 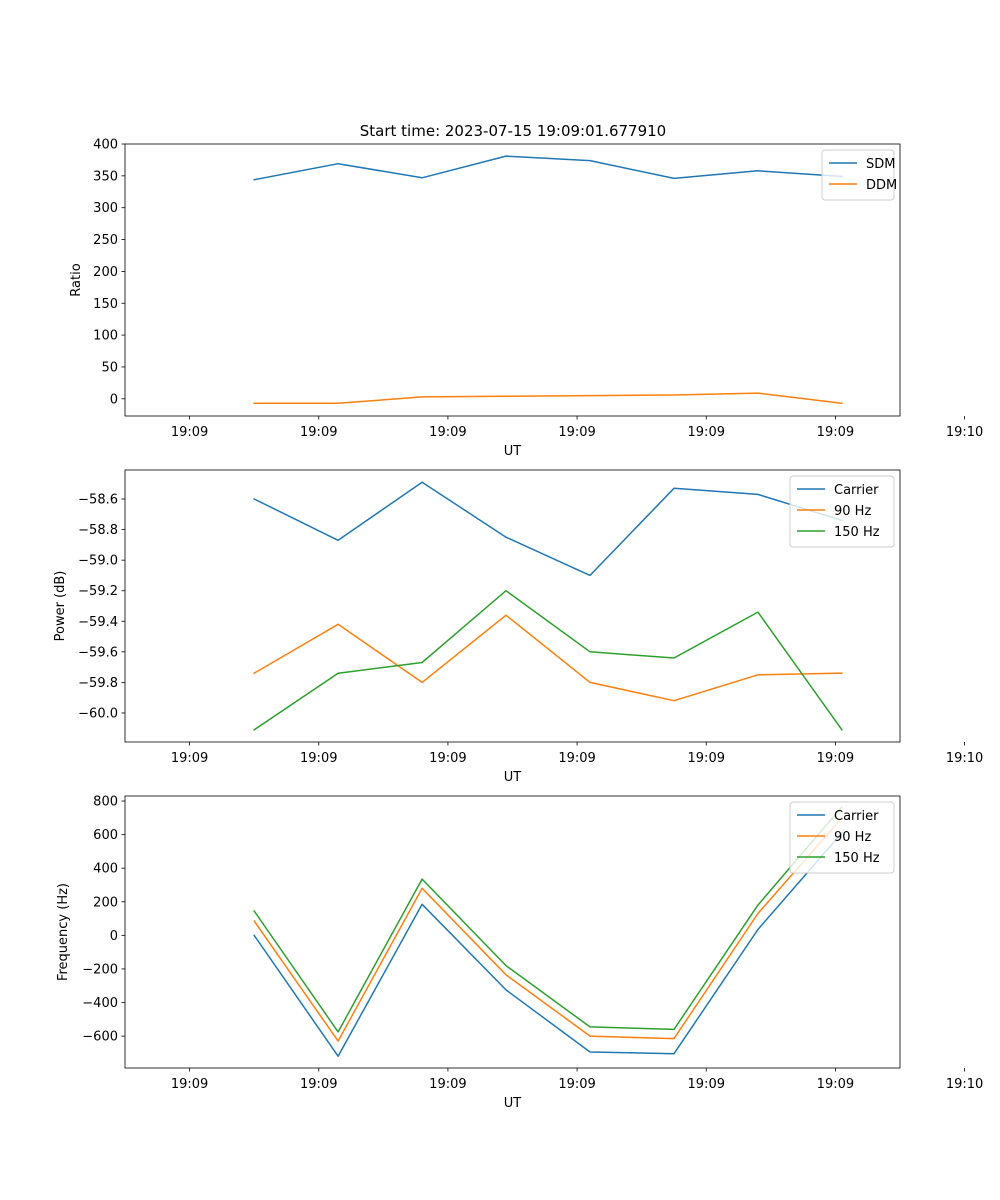 I want to click on y-tick-label: 350, so click(x=105, y=176).